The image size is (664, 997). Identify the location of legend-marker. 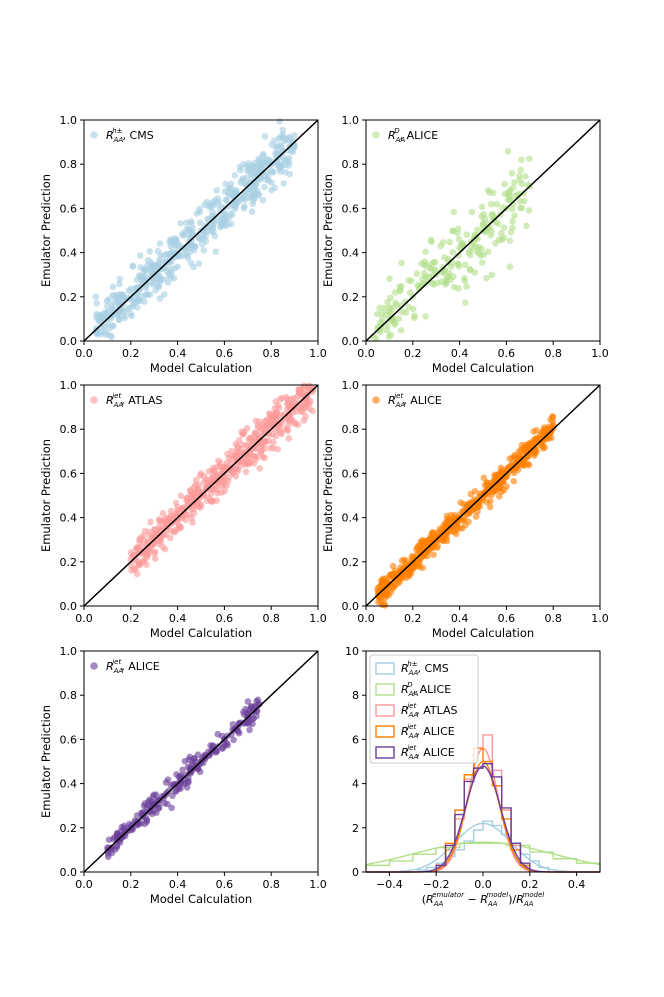
(94, 135).